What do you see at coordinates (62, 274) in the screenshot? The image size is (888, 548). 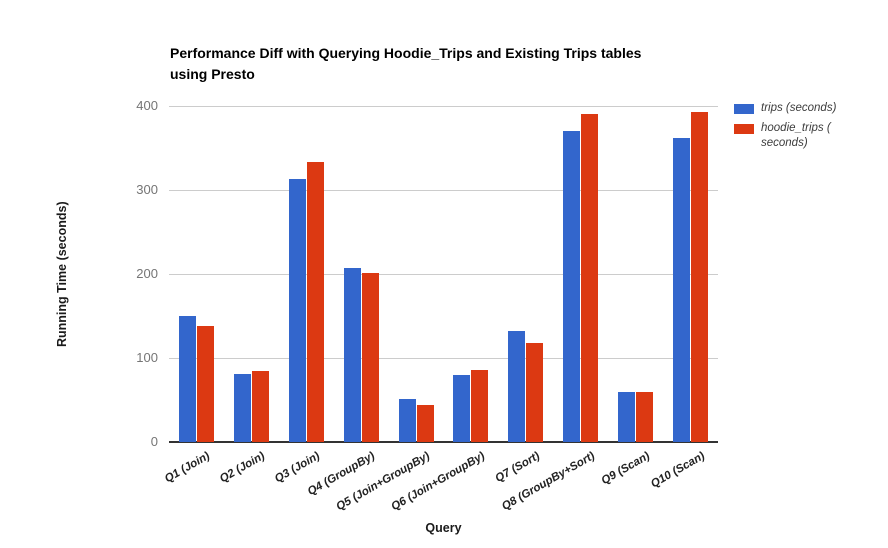 I see `y-axis-title: Running Time (seconds)` at bounding box center [62, 274].